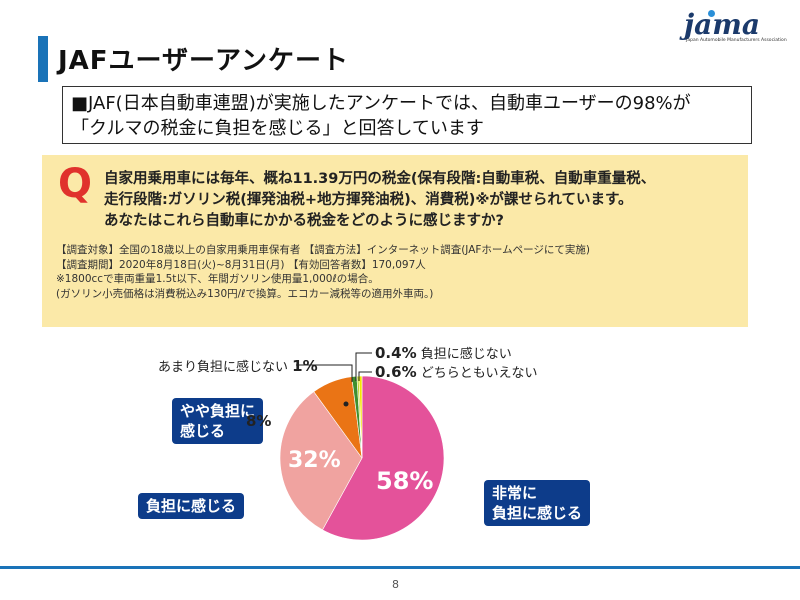 This screenshot has height=600, width=800. What do you see at coordinates (711, 13) in the screenshot?
I see `logo-dot-icon` at bounding box center [711, 13].